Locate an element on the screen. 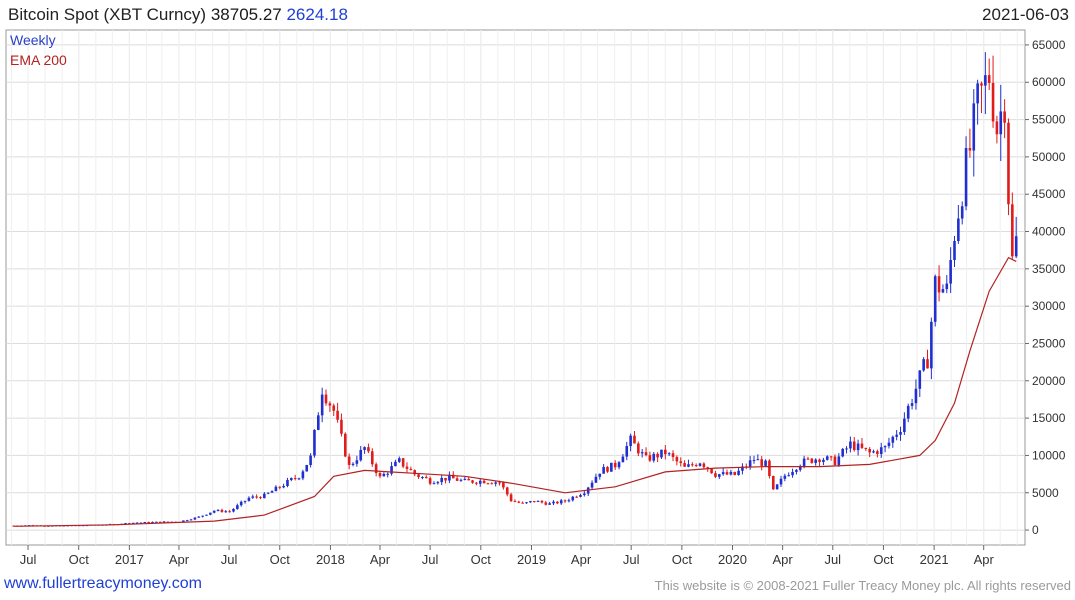 The width and height of the screenshot is (1075, 600). chart-date: 2021-06-03 is located at coordinates (1025, 14).